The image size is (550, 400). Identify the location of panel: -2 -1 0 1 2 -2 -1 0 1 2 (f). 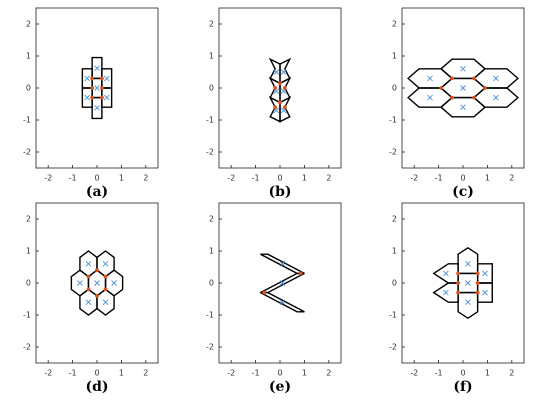
(457, 298).